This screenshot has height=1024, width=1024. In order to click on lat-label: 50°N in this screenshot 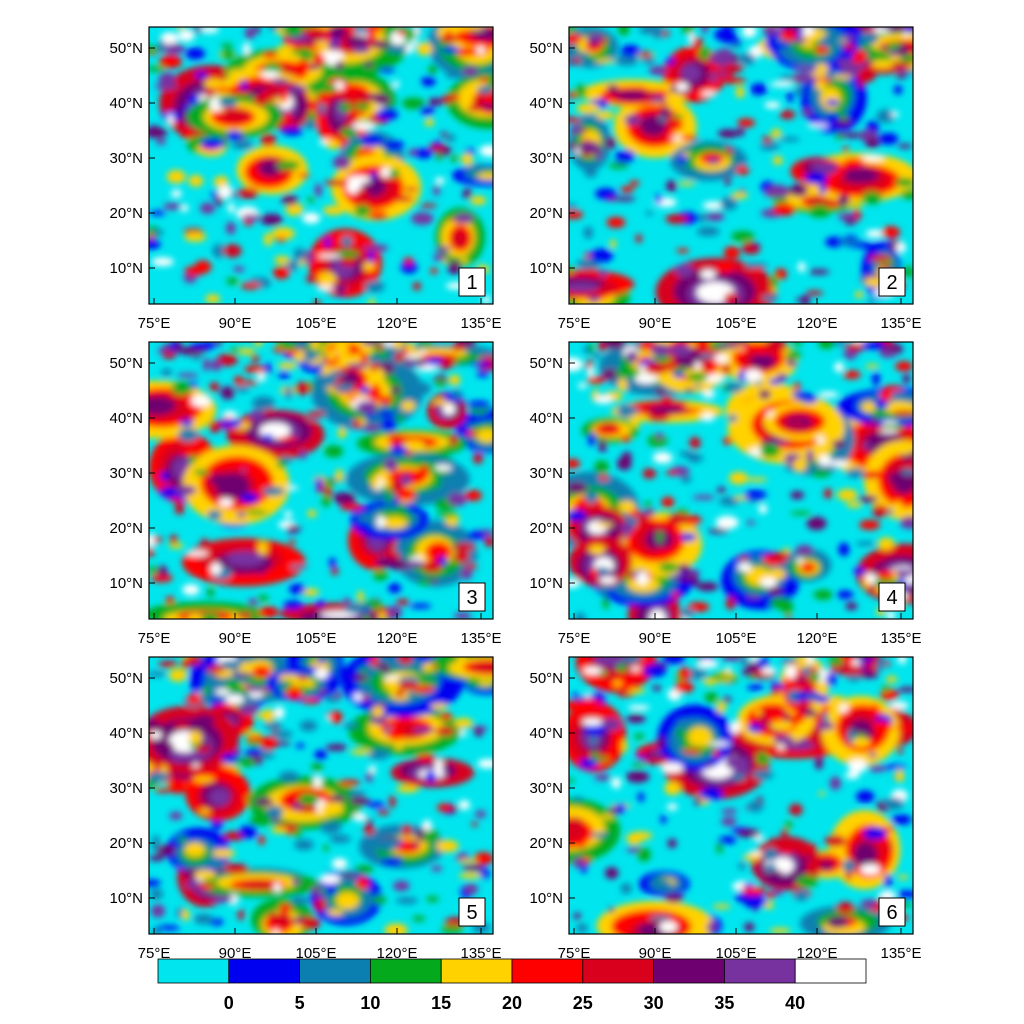, I will do `click(546, 678)`.